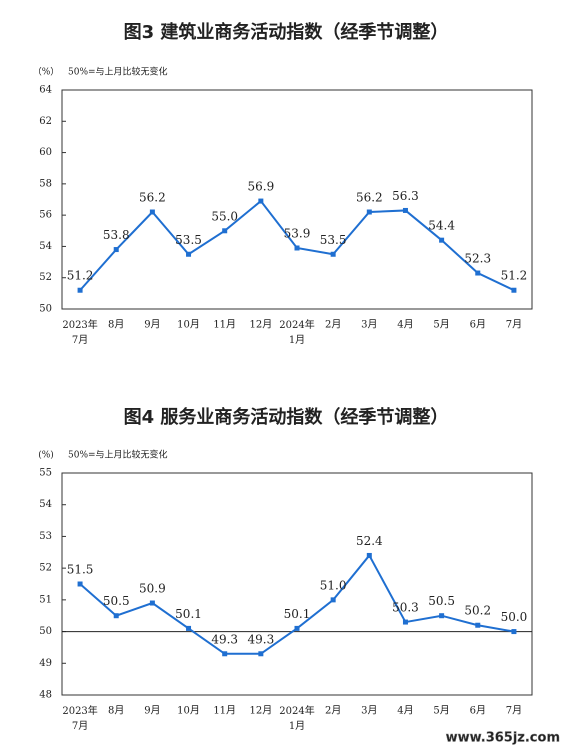 The image size is (572, 751). I want to click on value-label: 53.8, so click(116, 235).